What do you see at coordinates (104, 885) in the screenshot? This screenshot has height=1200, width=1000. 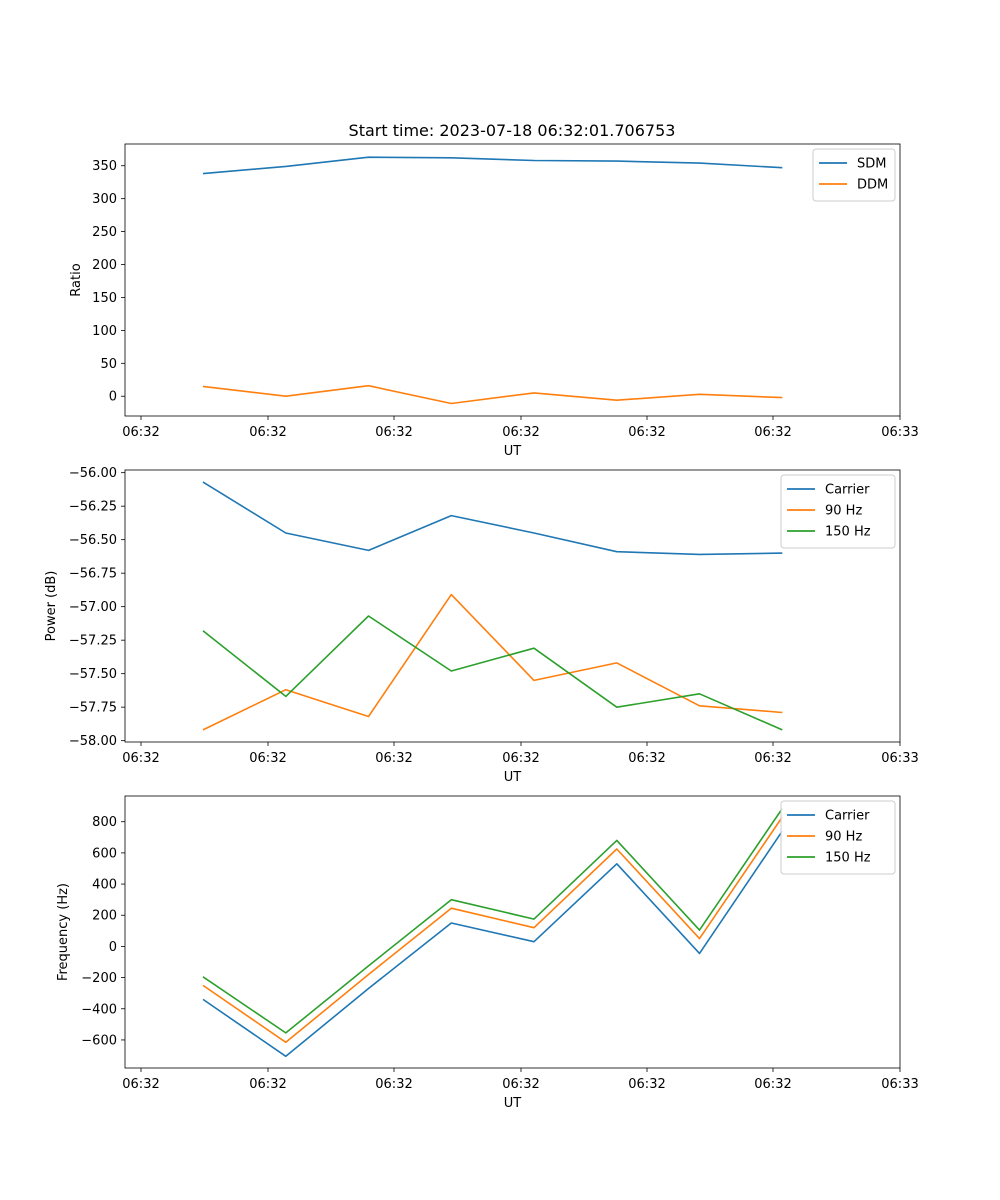 I see `y-tick-label: 400` at bounding box center [104, 885].